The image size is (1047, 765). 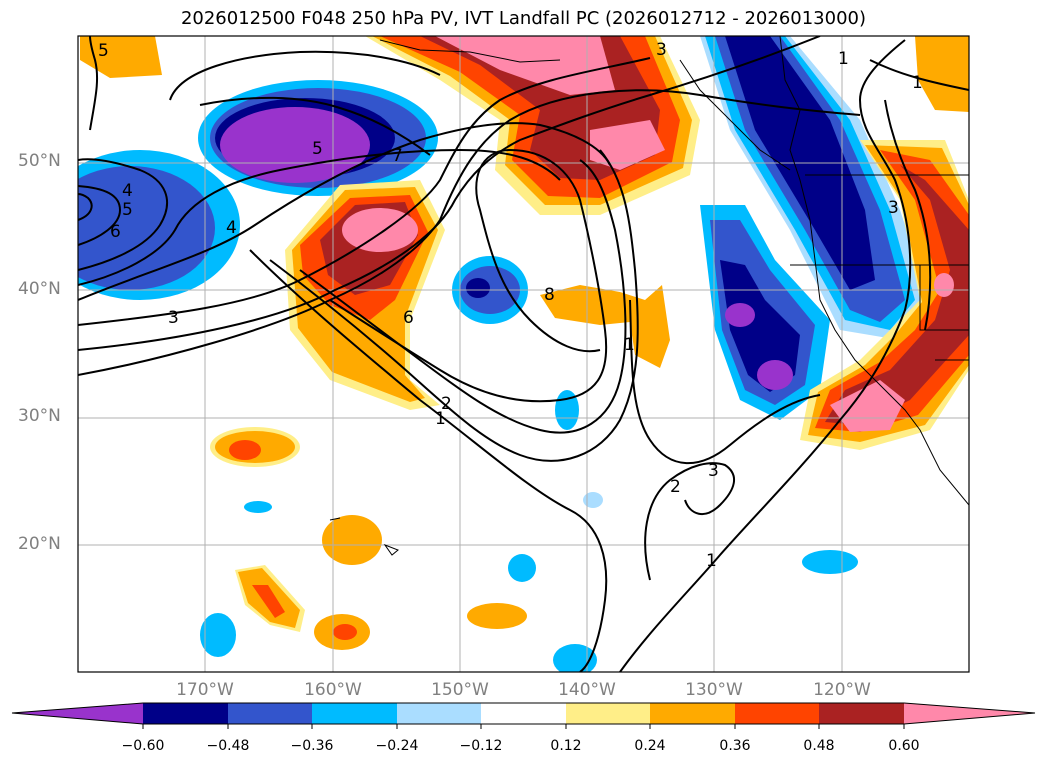 I want to click on lon-label-160w: 160°W, so click(x=333, y=690).